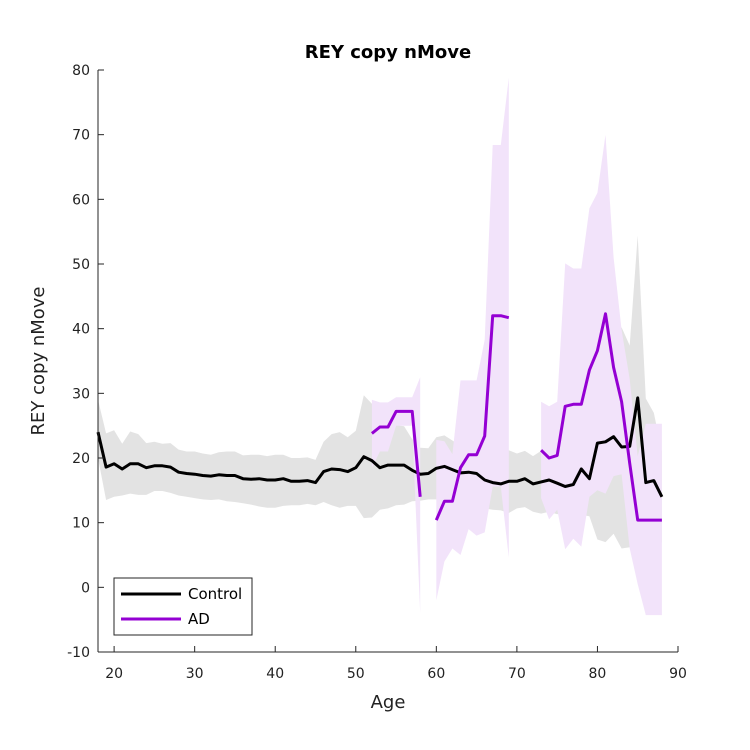 This screenshot has height=750, width=750. Describe the element at coordinates (85, 362) in the screenshot. I see `y-ticks: -10 0 10 20 30 40 50 60 70 80` at that location.